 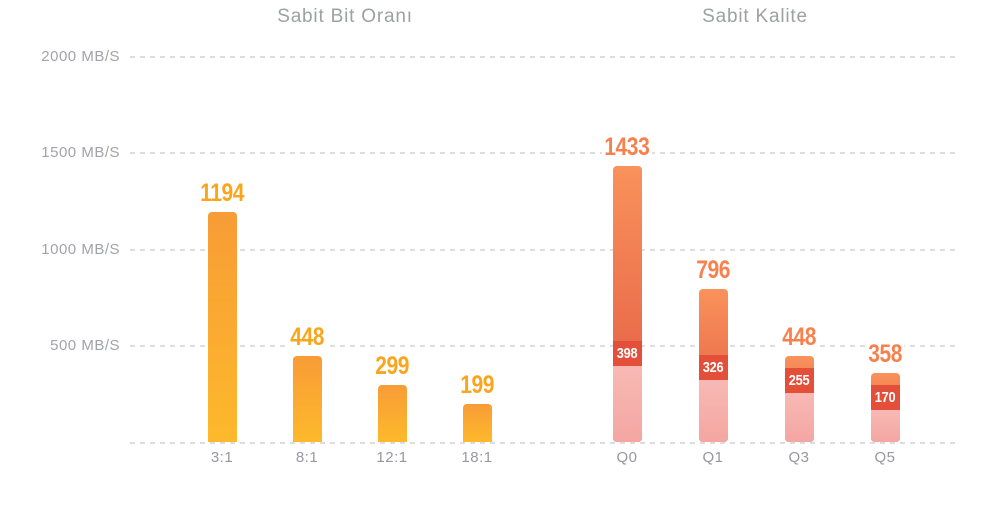 I want to click on value-text: 199, so click(x=477, y=385).